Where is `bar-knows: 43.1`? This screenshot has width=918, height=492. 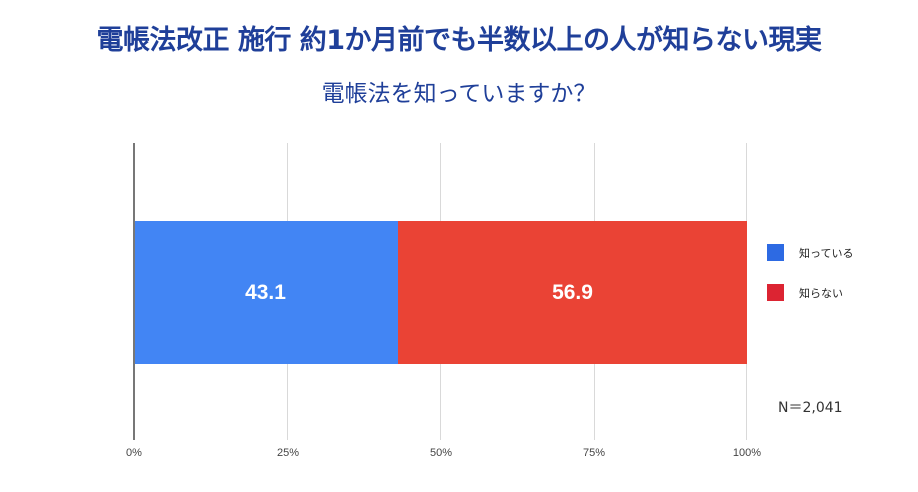
bar-knows: 43.1 is located at coordinates (265, 292).